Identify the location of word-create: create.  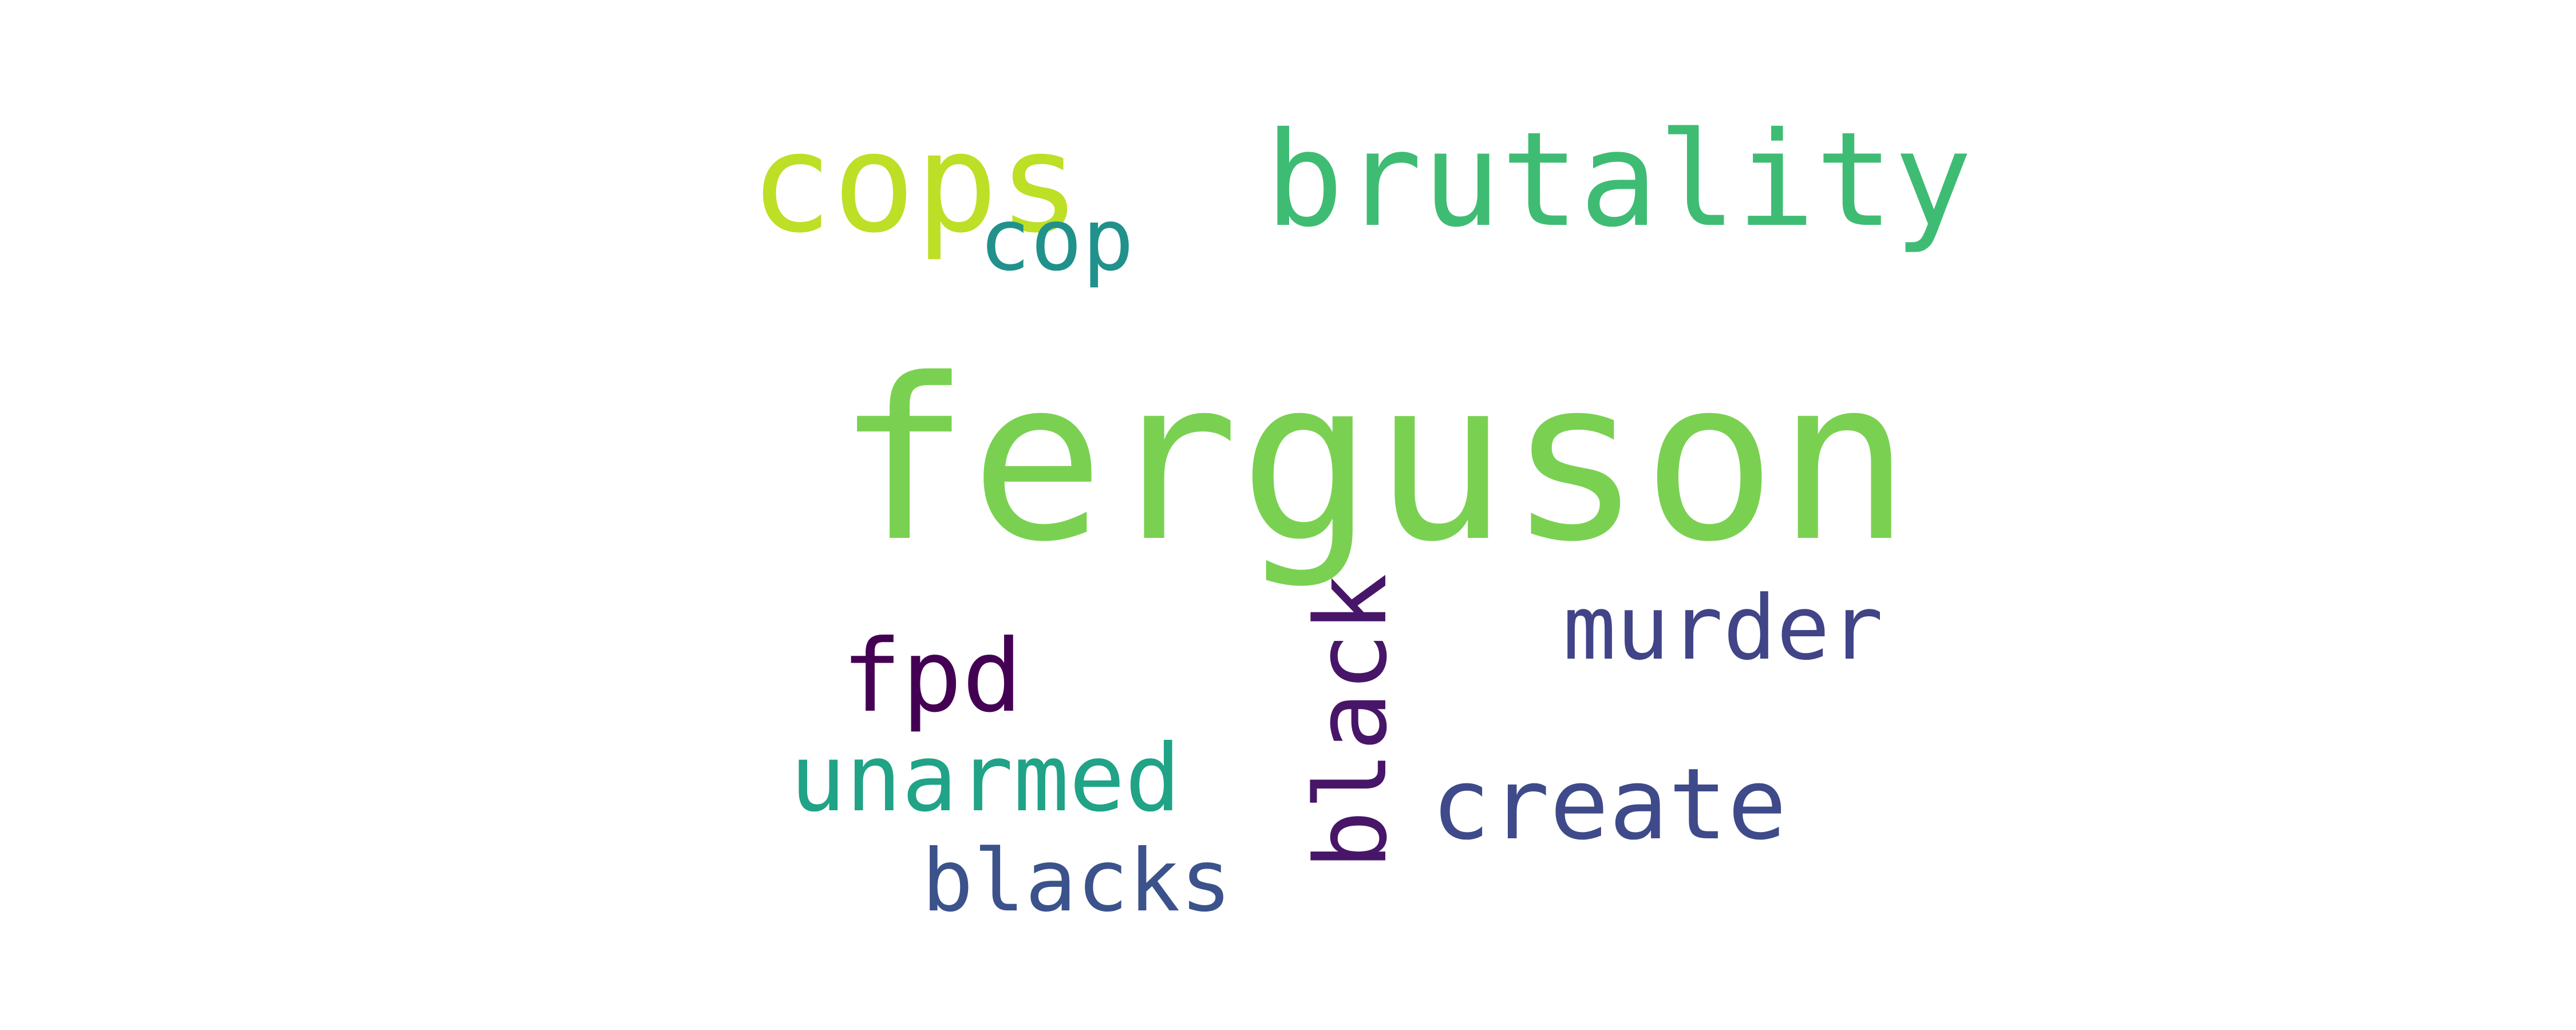
(1609, 804).